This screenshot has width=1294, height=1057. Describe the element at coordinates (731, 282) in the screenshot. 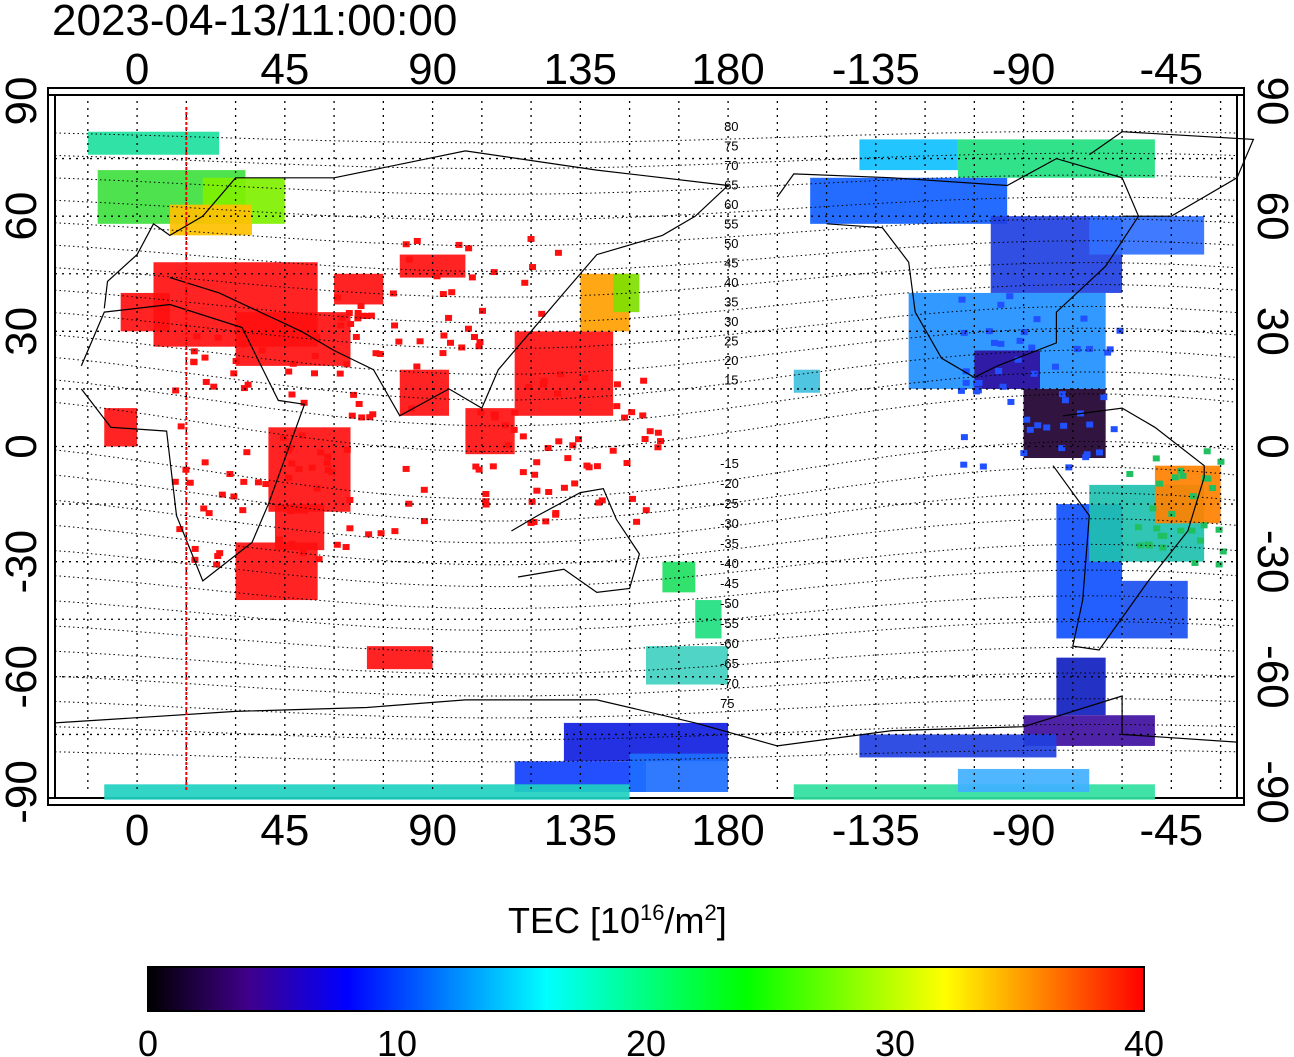

I see `mlat-label: 40` at that location.